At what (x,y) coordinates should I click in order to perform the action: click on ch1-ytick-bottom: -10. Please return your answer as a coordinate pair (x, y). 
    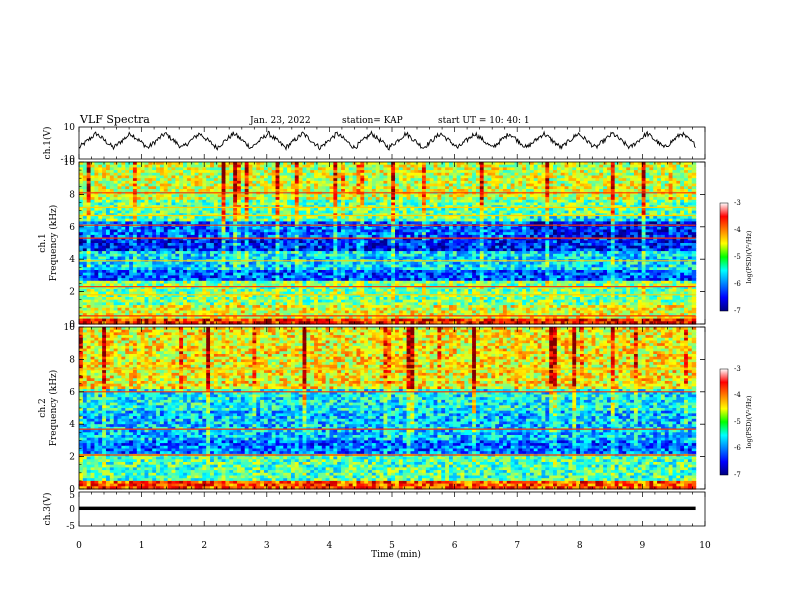
    Looking at the image, I should click on (68, 160).